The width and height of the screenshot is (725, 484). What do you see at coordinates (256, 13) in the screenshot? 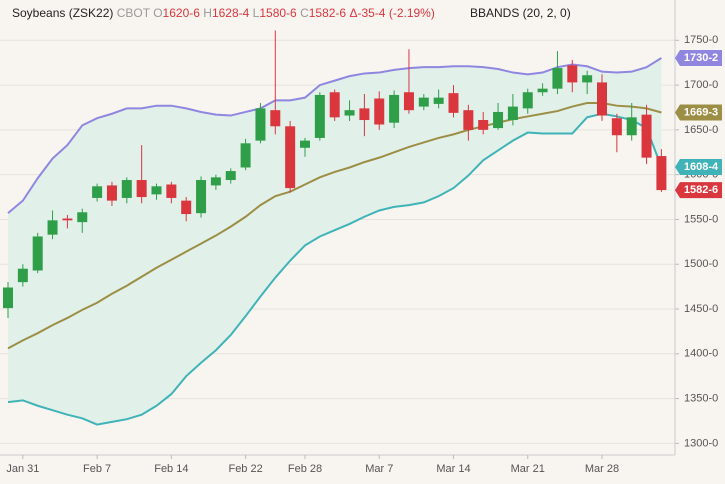
I see `low-key: L` at bounding box center [256, 13].